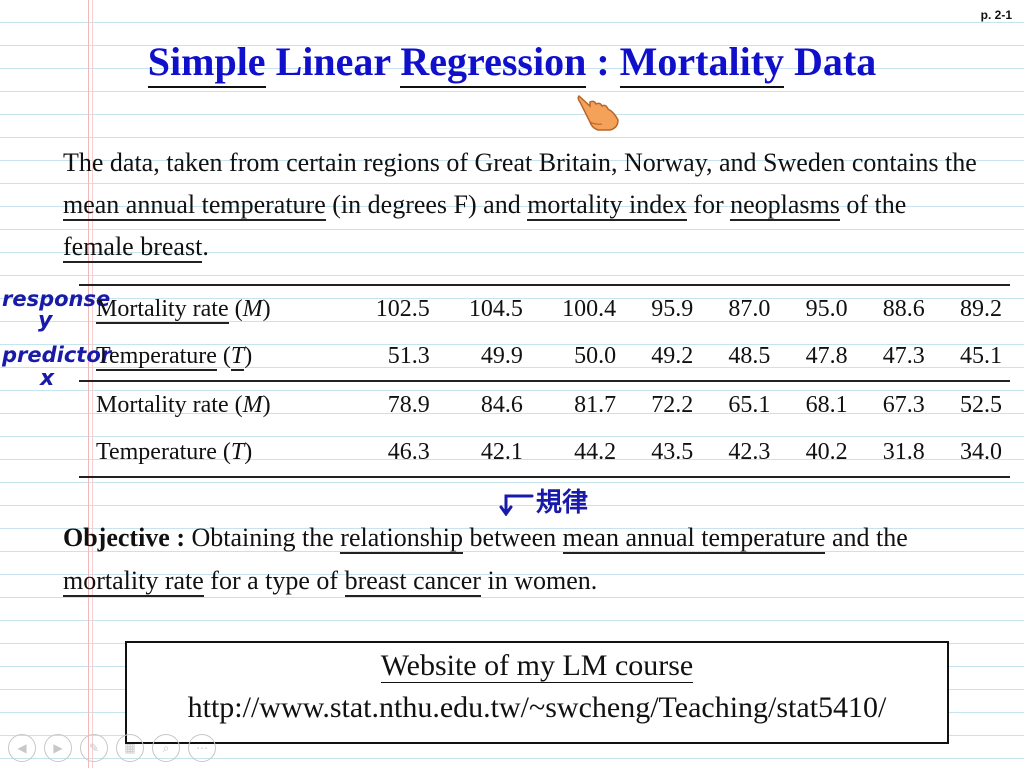  Describe the element at coordinates (894, 308) in the screenshot. I see `table-cell: 88.6` at that location.